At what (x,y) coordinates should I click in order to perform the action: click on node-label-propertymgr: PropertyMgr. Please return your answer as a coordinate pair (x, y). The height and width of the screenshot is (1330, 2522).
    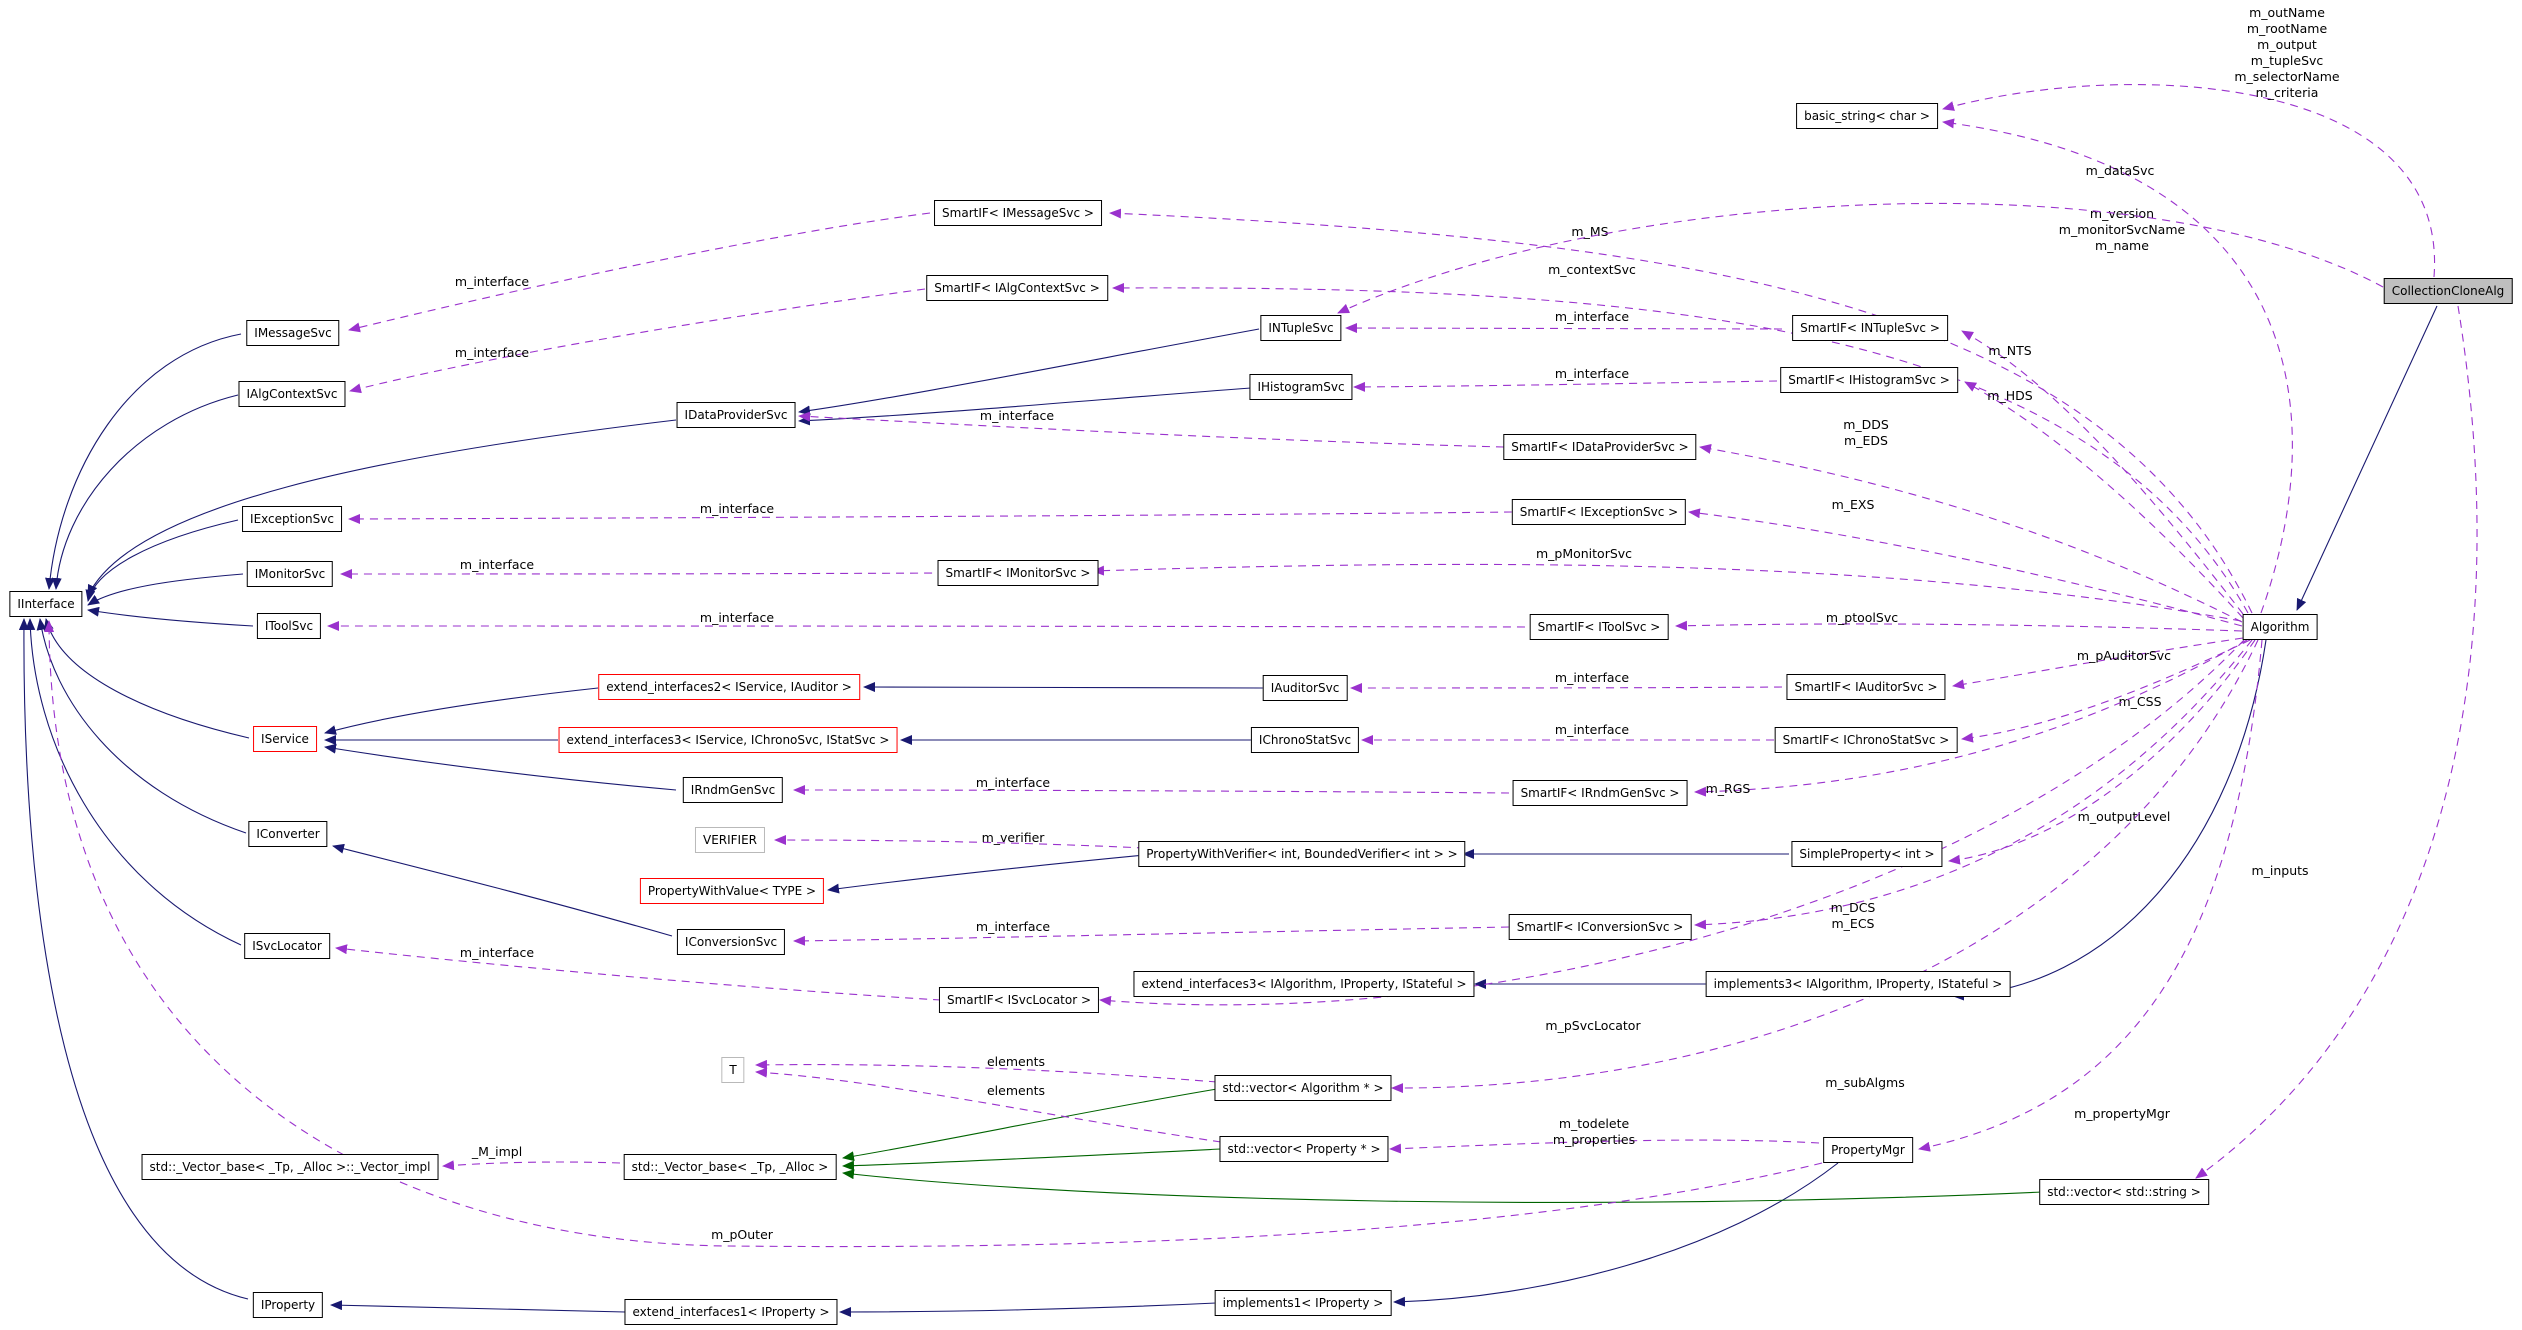
    Looking at the image, I should click on (1868, 1150).